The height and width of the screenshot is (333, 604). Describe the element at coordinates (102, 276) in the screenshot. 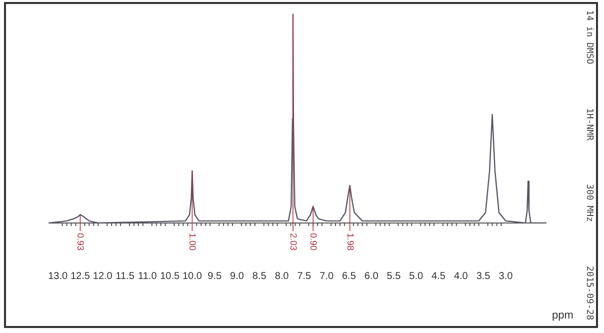

I see `x-tick-label: 12.0` at that location.